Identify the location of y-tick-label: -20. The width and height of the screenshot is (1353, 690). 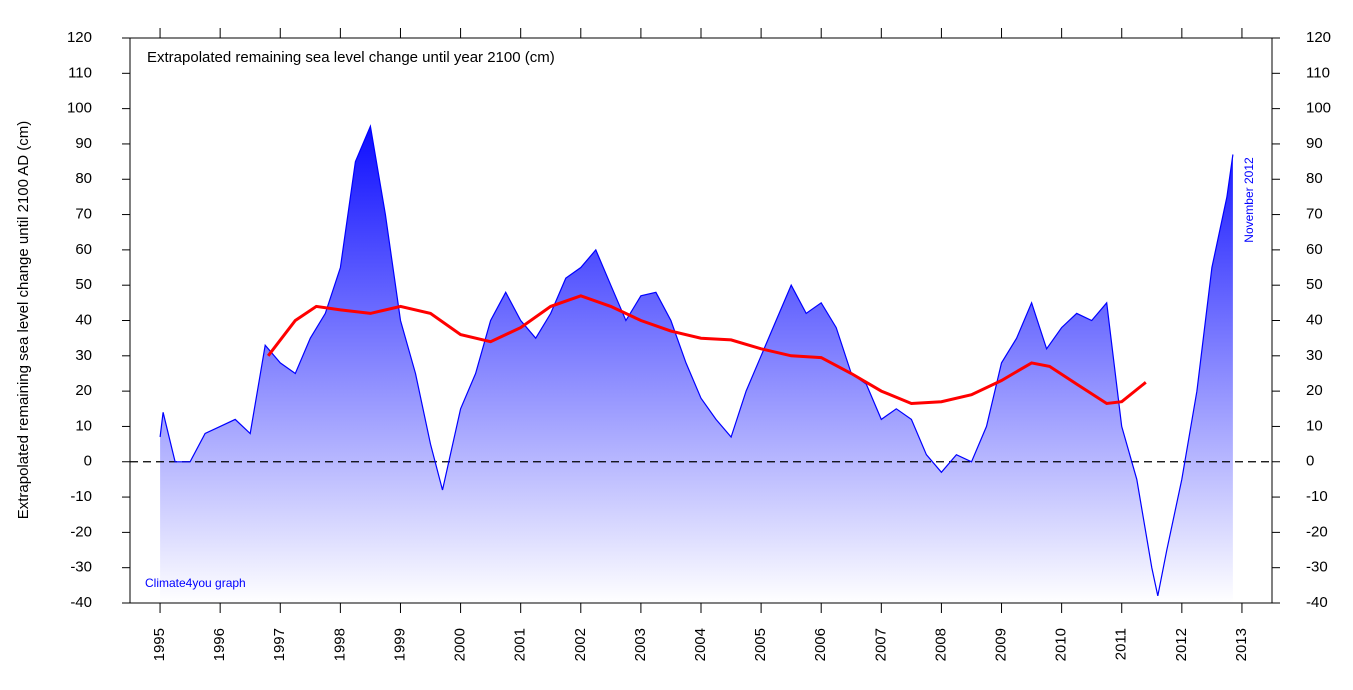
(81, 531).